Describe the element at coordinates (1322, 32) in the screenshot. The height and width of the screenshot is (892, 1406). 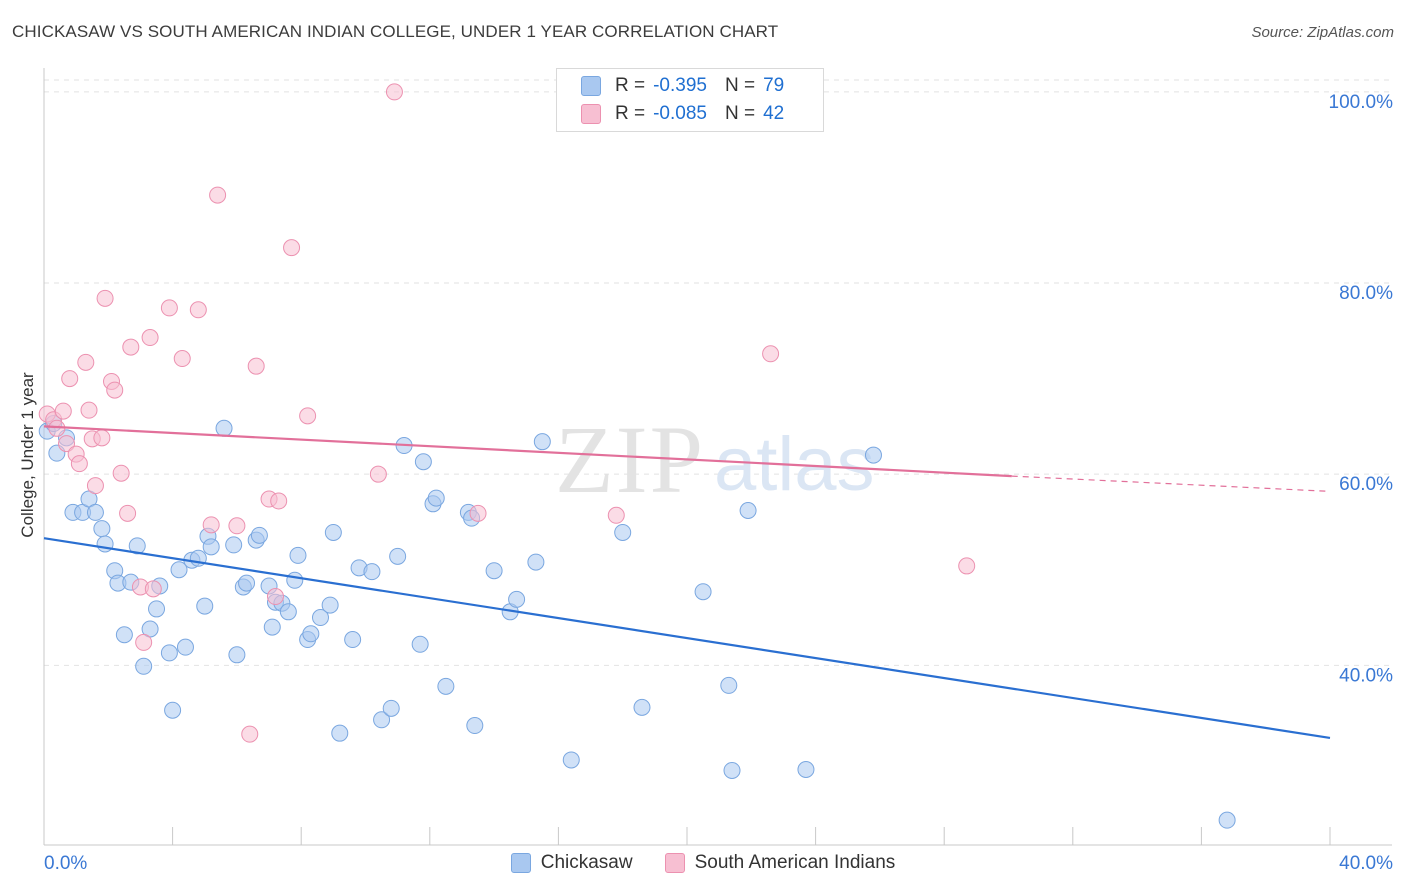
I see `source-label: Source: ZipAtlas.com` at that location.